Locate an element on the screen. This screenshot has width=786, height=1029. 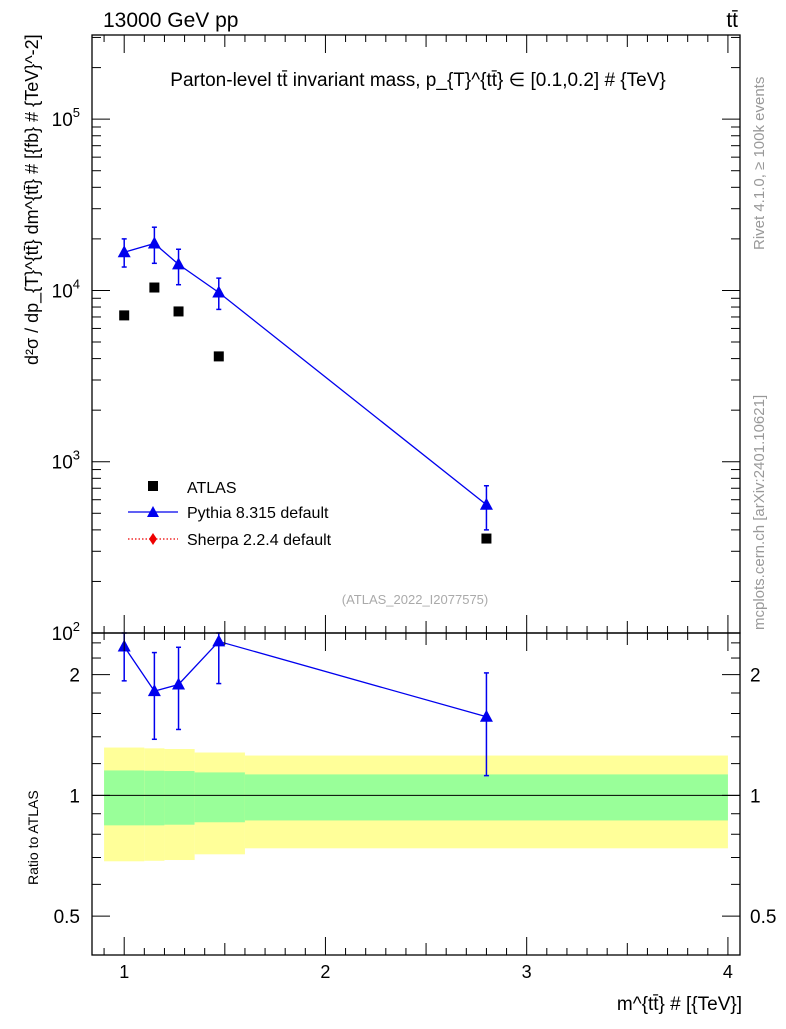
x-axis-label: m^{tt̄} # [{TeV}] is located at coordinates (679, 1004).